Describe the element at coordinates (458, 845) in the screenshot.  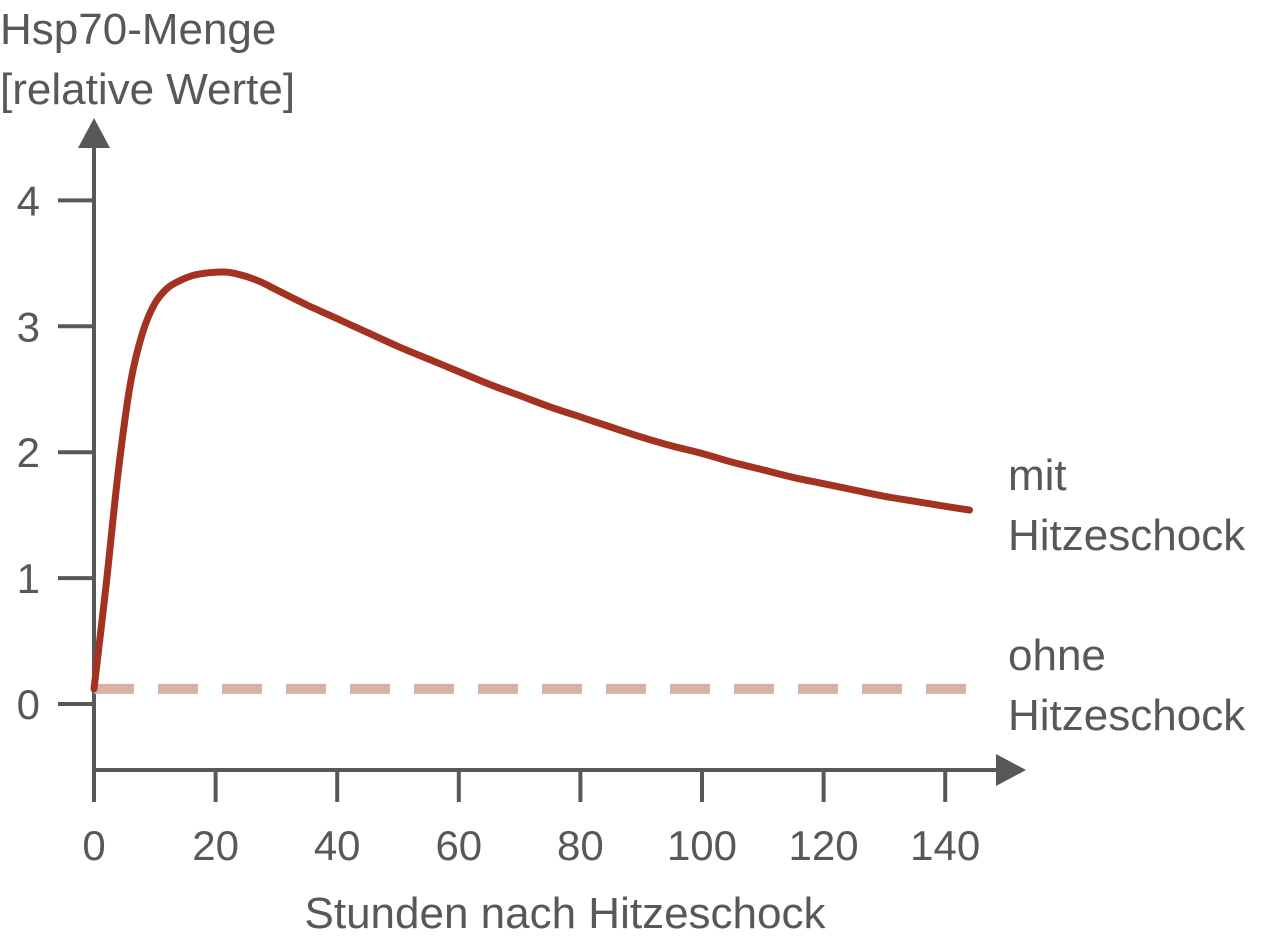
I see `x-tick-label: 60` at that location.